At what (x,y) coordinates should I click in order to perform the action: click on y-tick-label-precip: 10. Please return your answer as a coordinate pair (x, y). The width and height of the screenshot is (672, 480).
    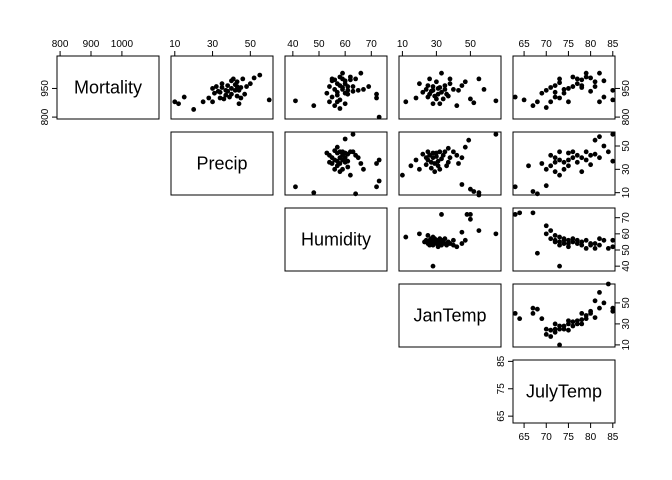
    Looking at the image, I should click on (626, 193).